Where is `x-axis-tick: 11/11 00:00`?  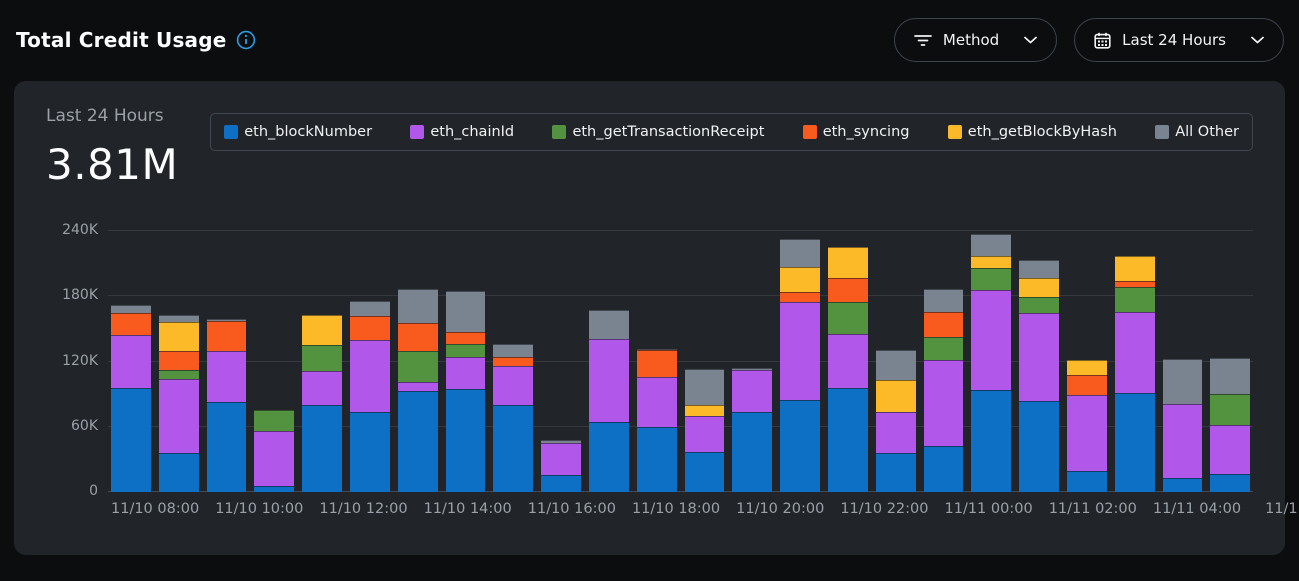
x-axis-tick: 11/11 00:00 is located at coordinates (988, 509).